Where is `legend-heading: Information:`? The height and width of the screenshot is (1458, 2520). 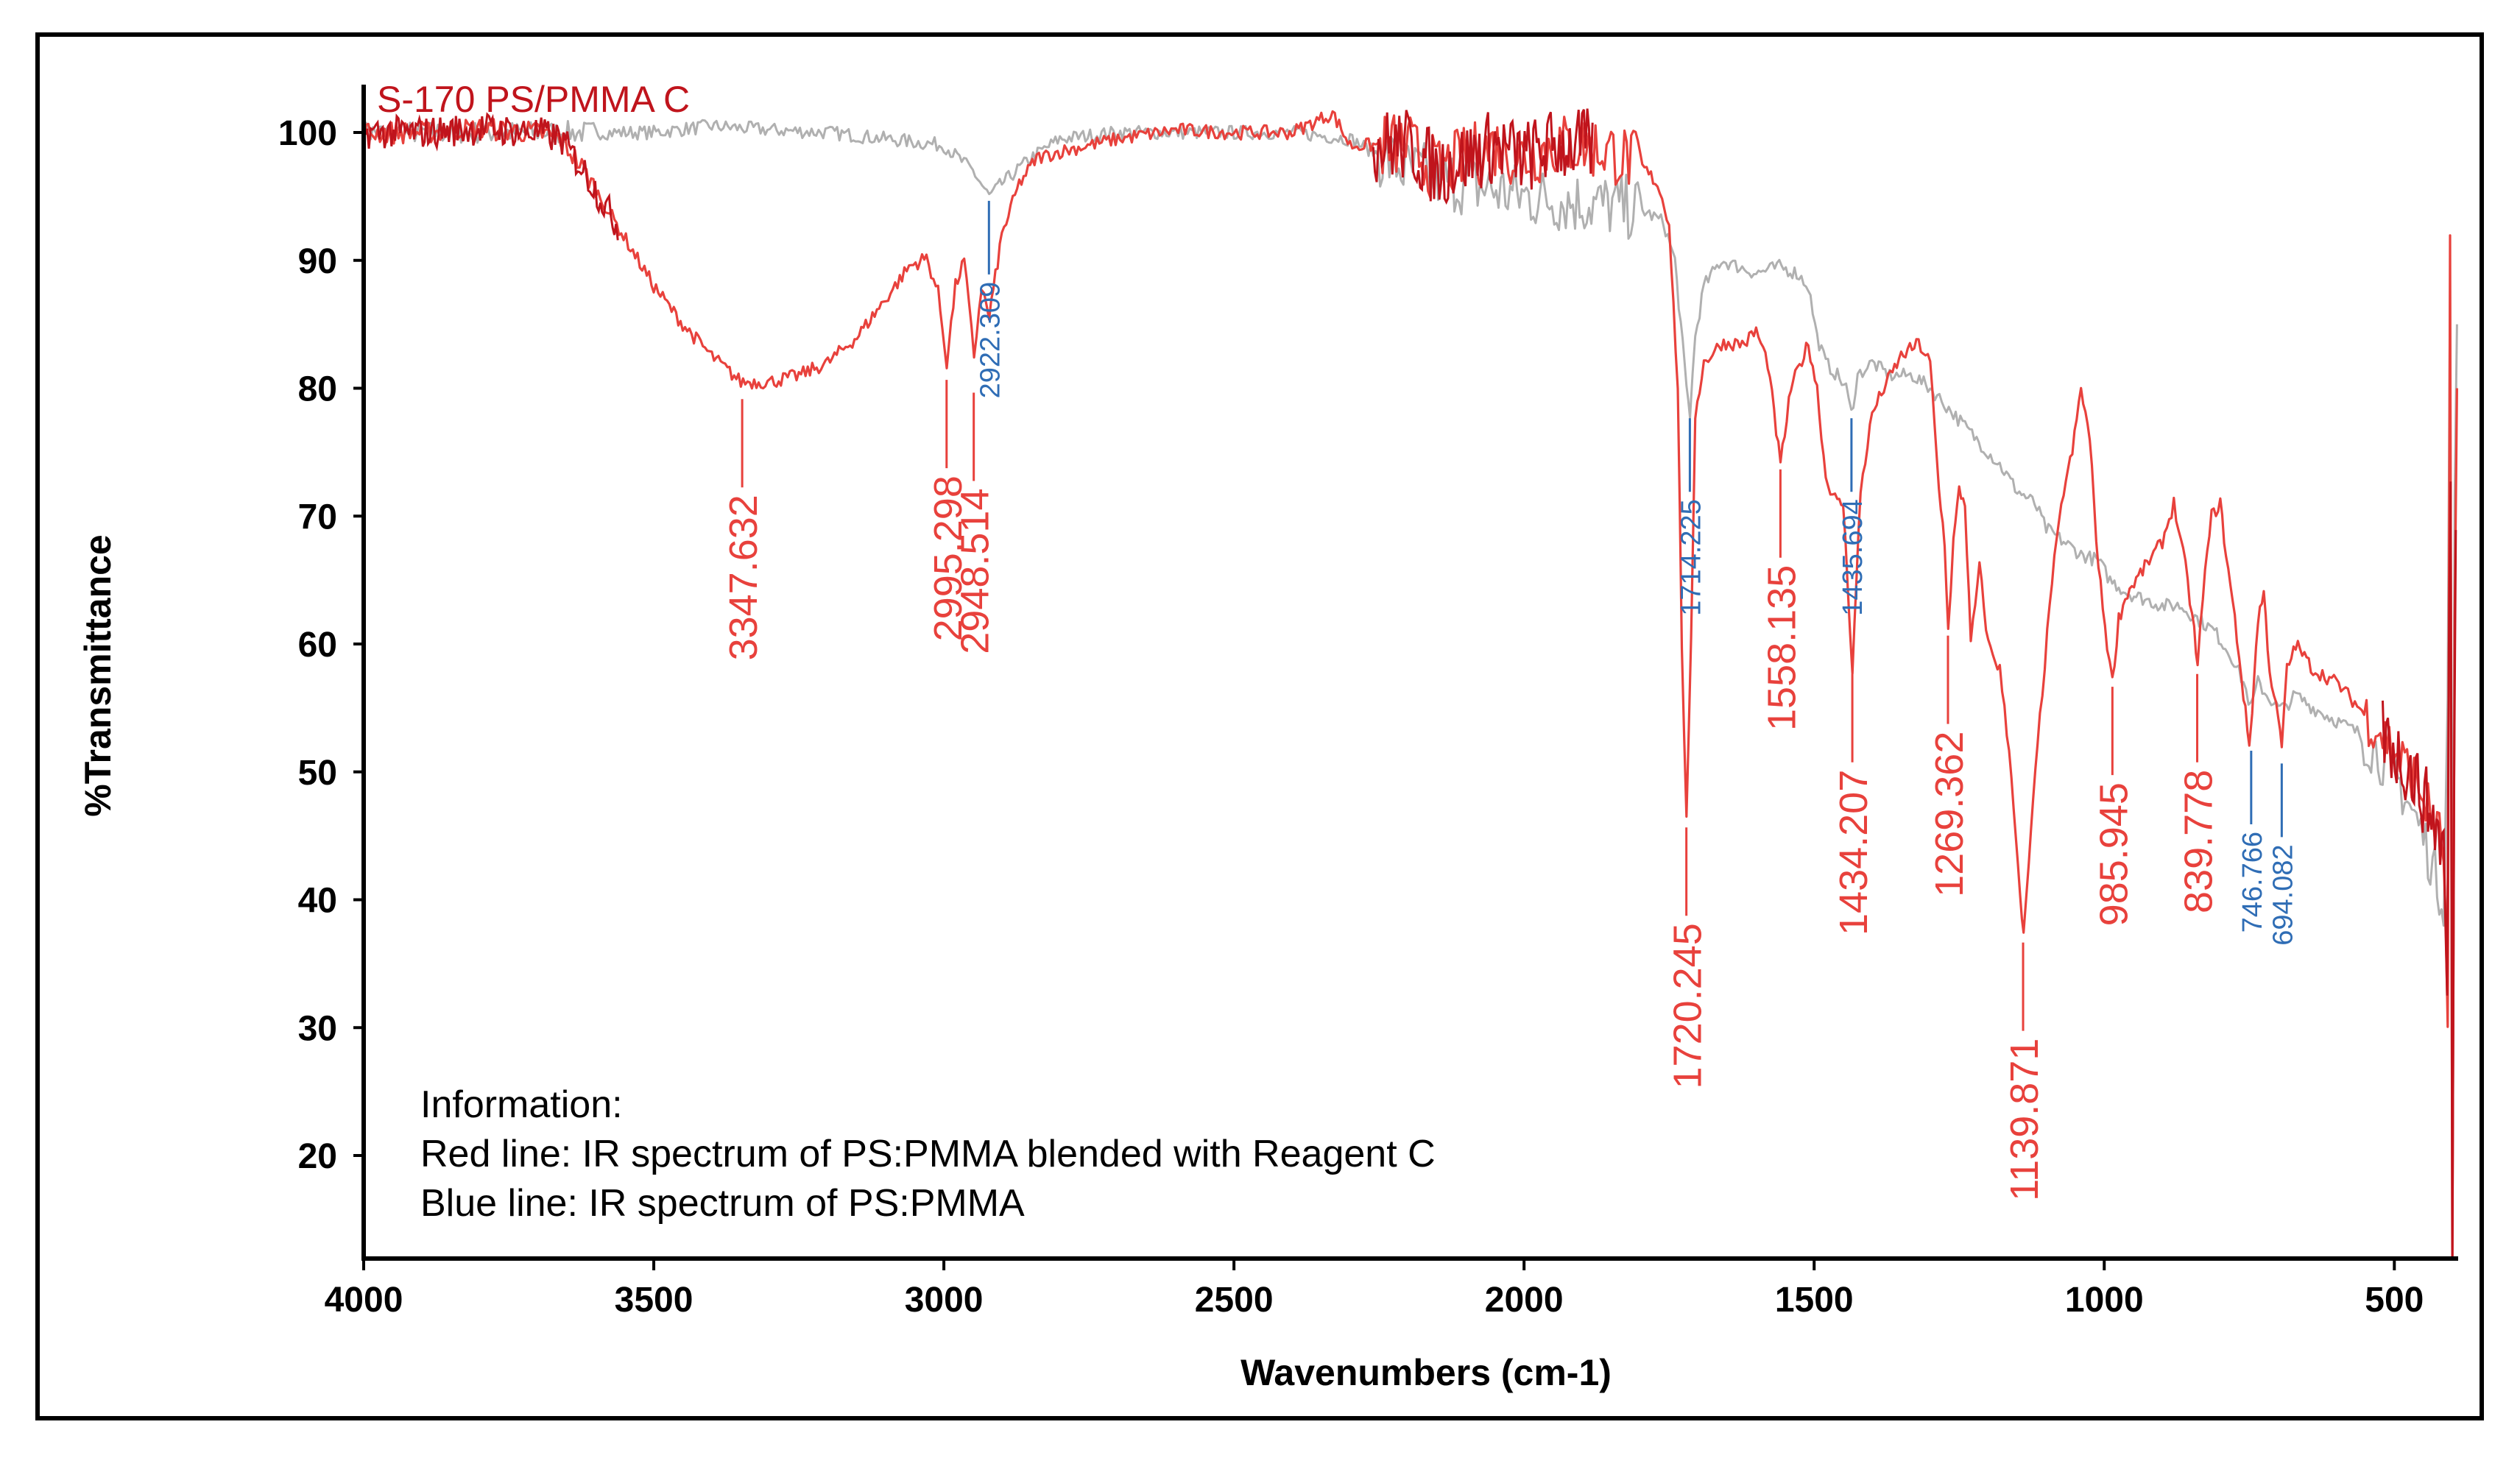
legend-heading: Information: is located at coordinates (521, 1104).